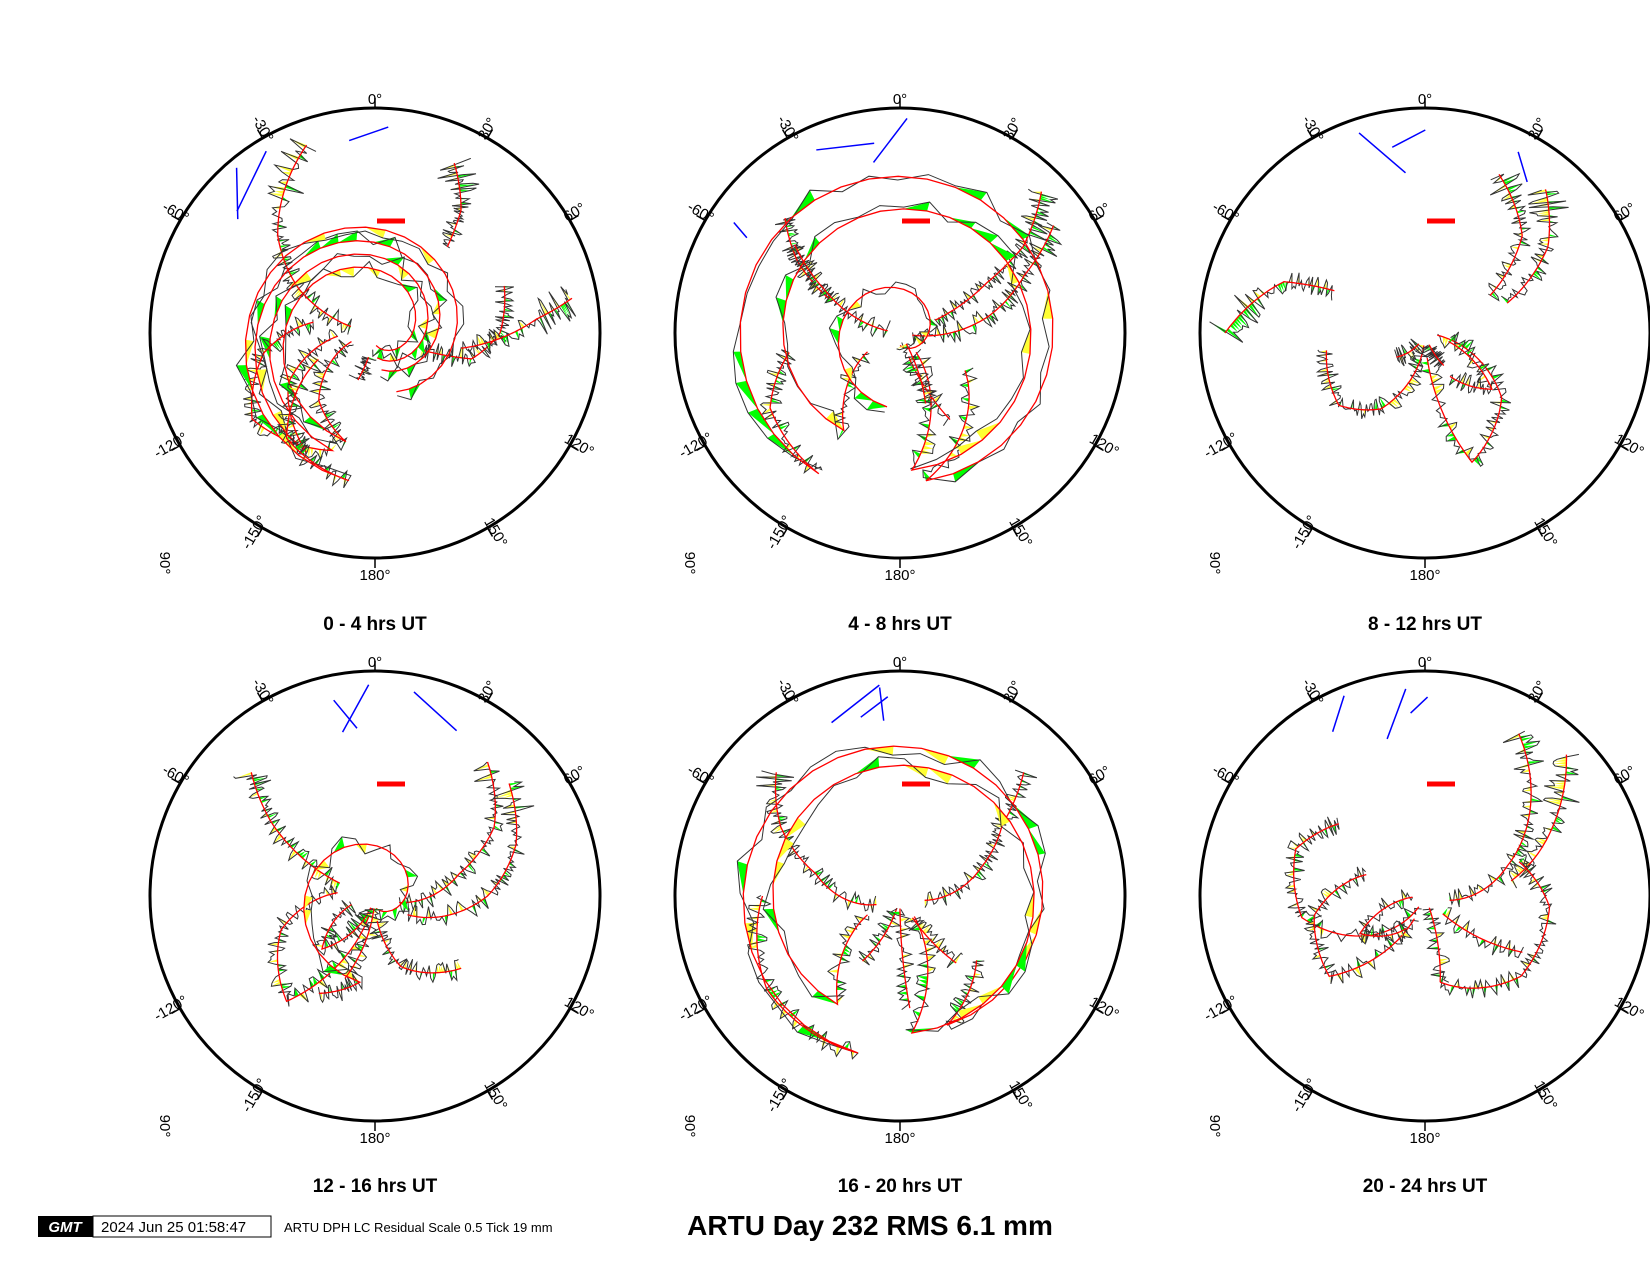 Image resolution: width=1650 pixels, height=1275 pixels. Describe the element at coordinates (375, 624) in the screenshot. I see `panel-title: 0 - 4 hrs UT` at that location.